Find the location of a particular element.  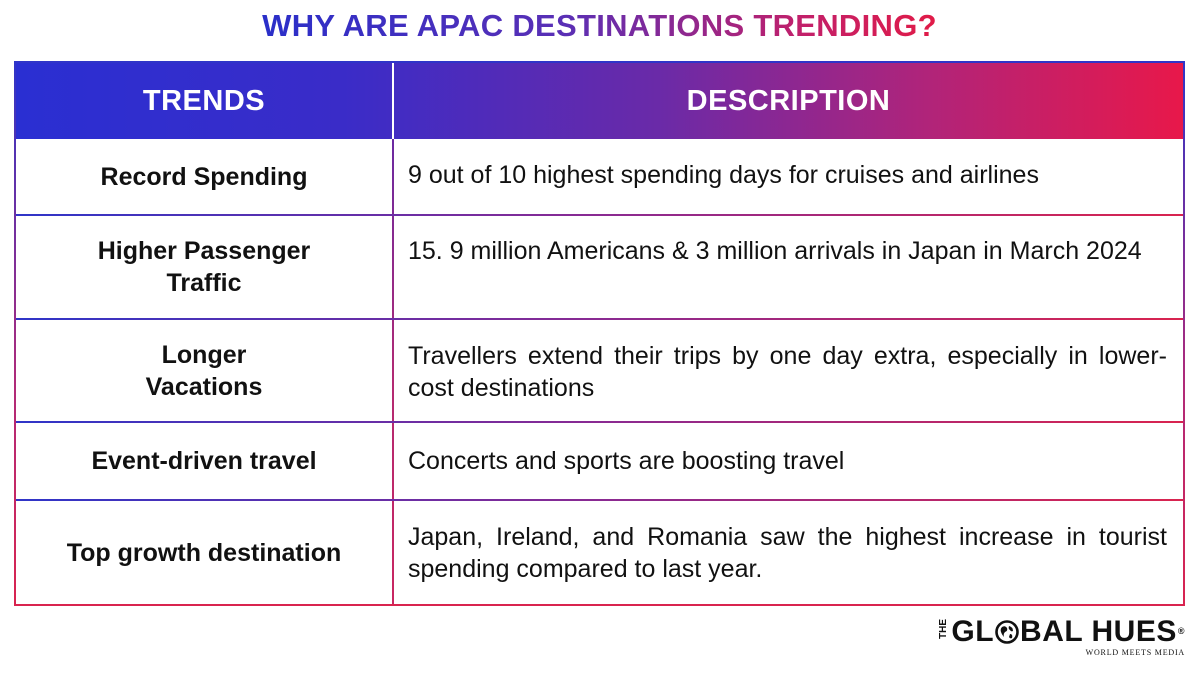

trend-cell: Top growth destination is located at coordinates (204, 552).